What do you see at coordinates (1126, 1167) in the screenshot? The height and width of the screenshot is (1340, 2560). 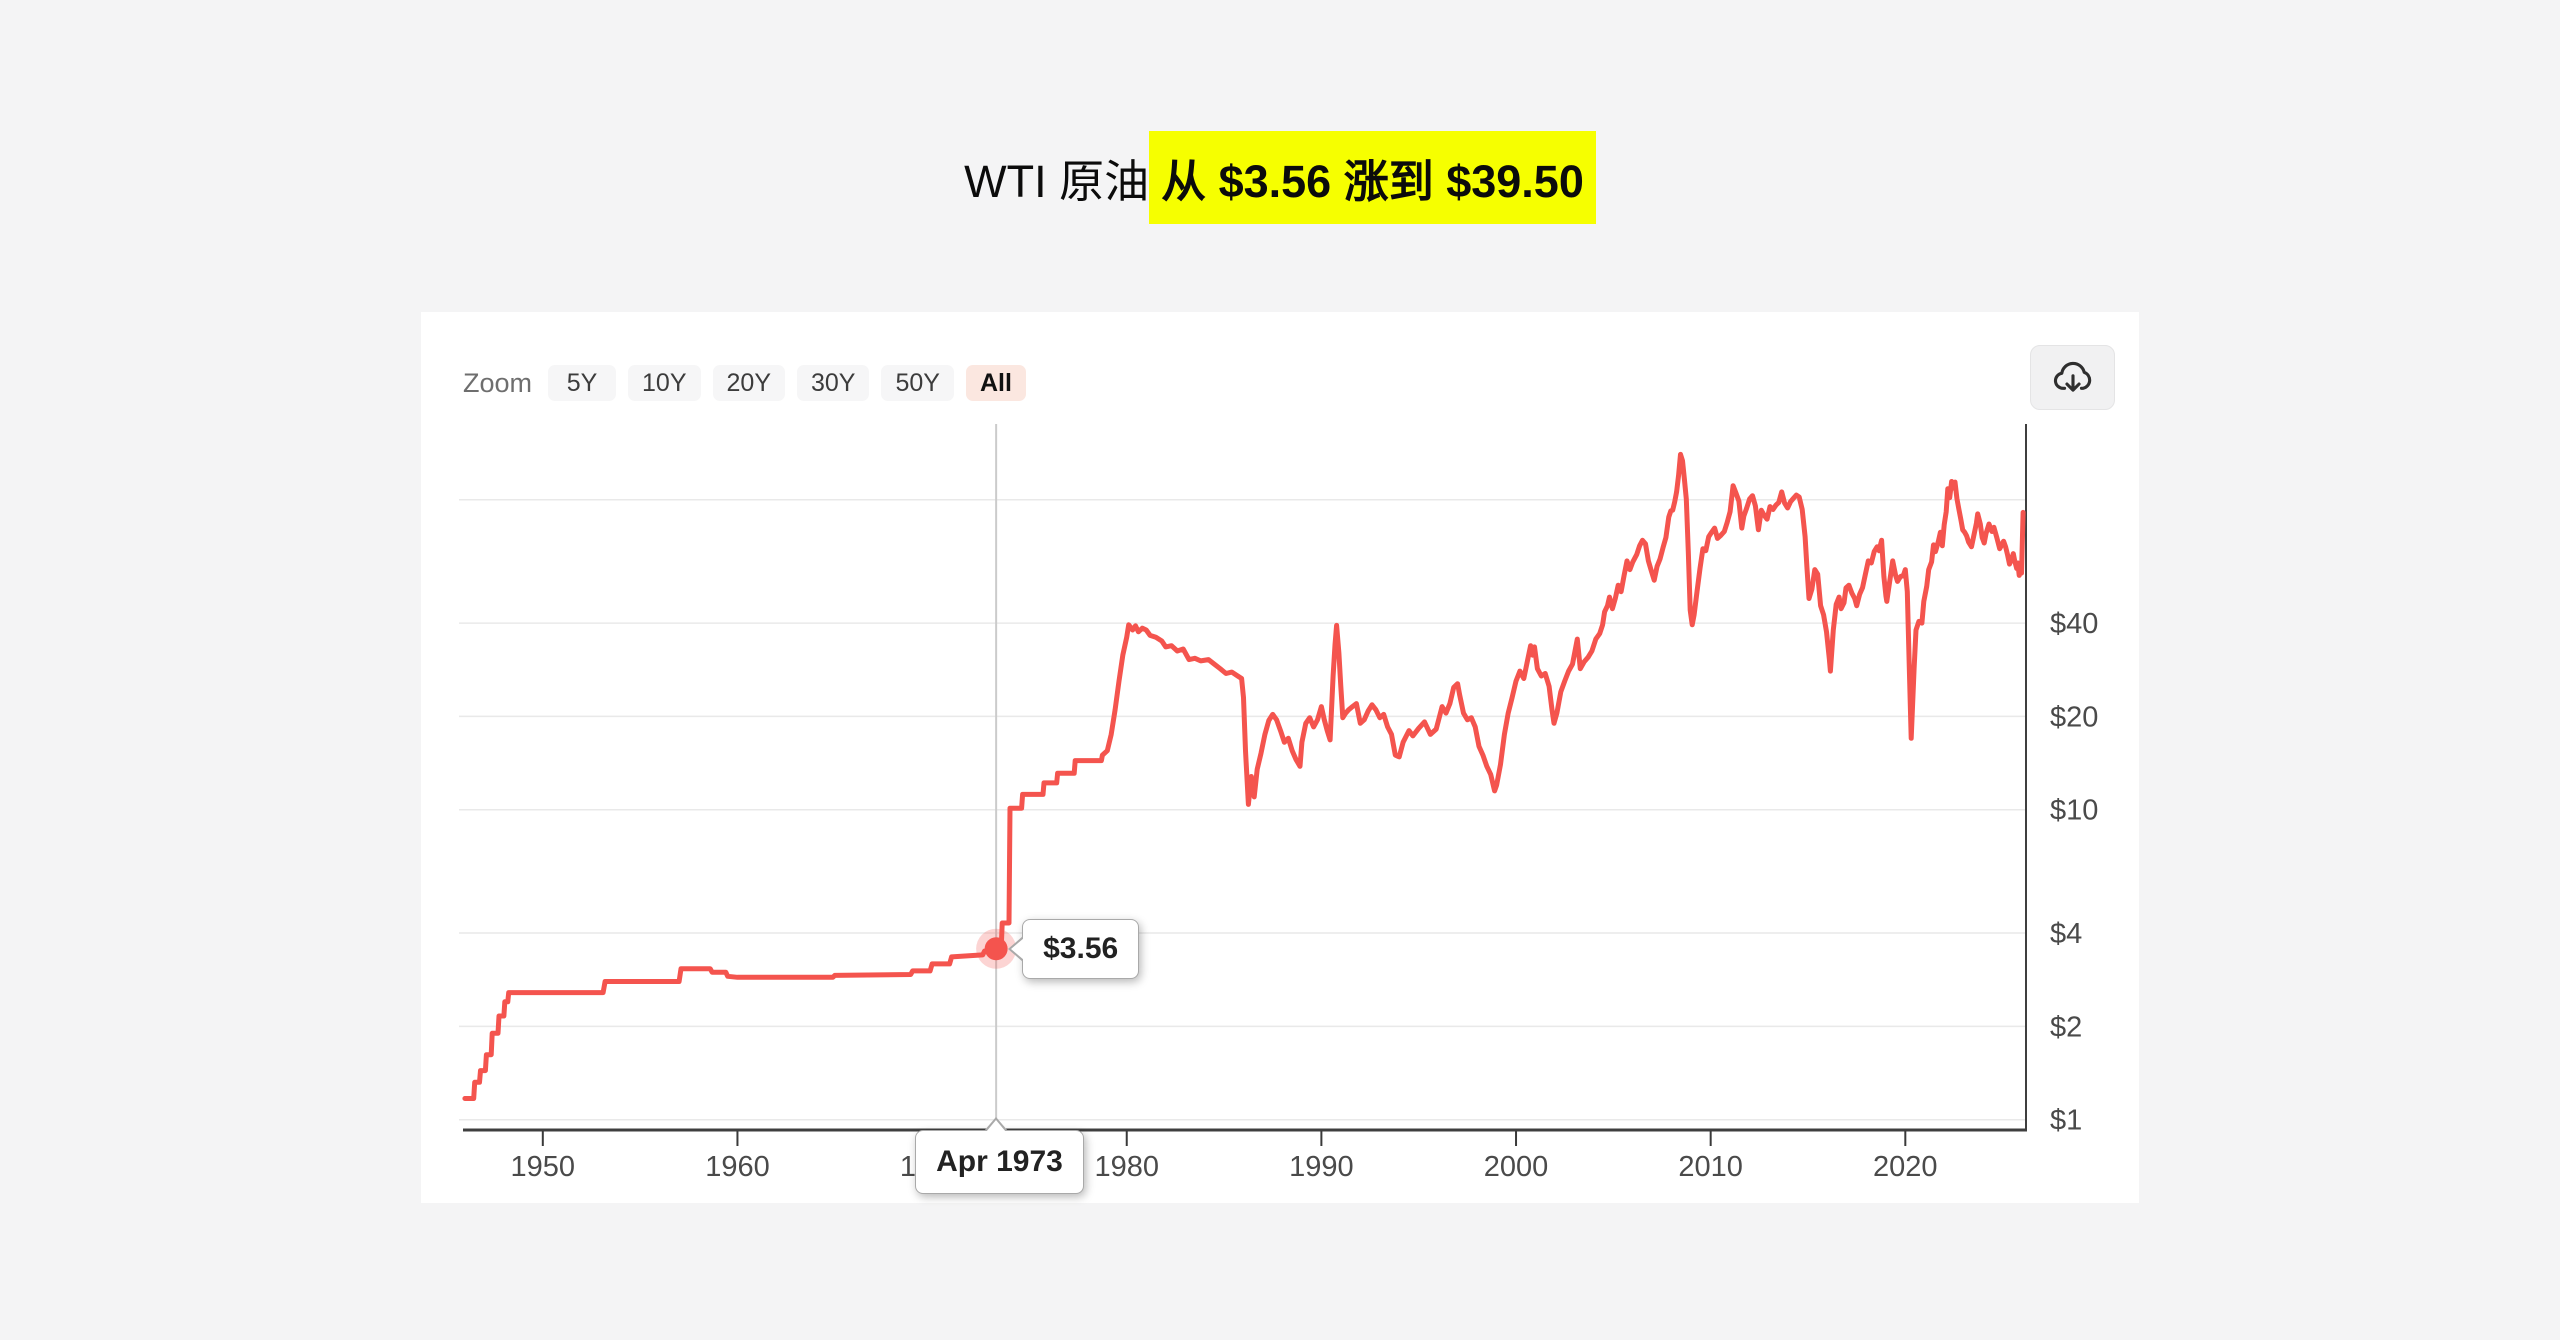 I see `x-axis-label: 1980` at bounding box center [1126, 1167].